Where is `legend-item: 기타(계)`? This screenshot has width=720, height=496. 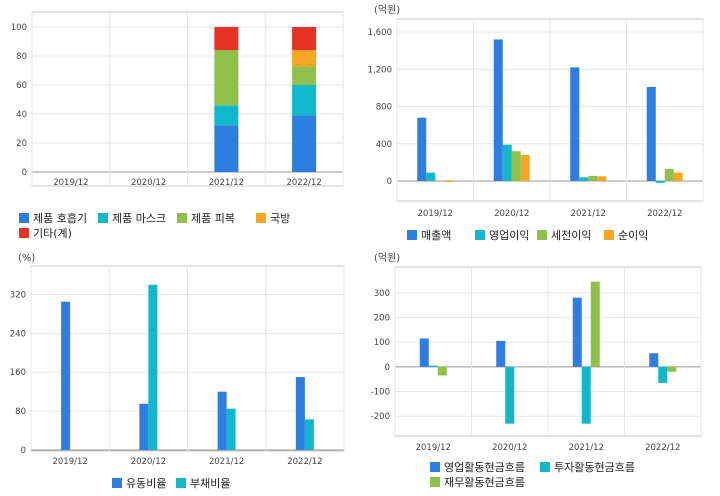
legend-item: 기타(계) is located at coordinates (45, 234).